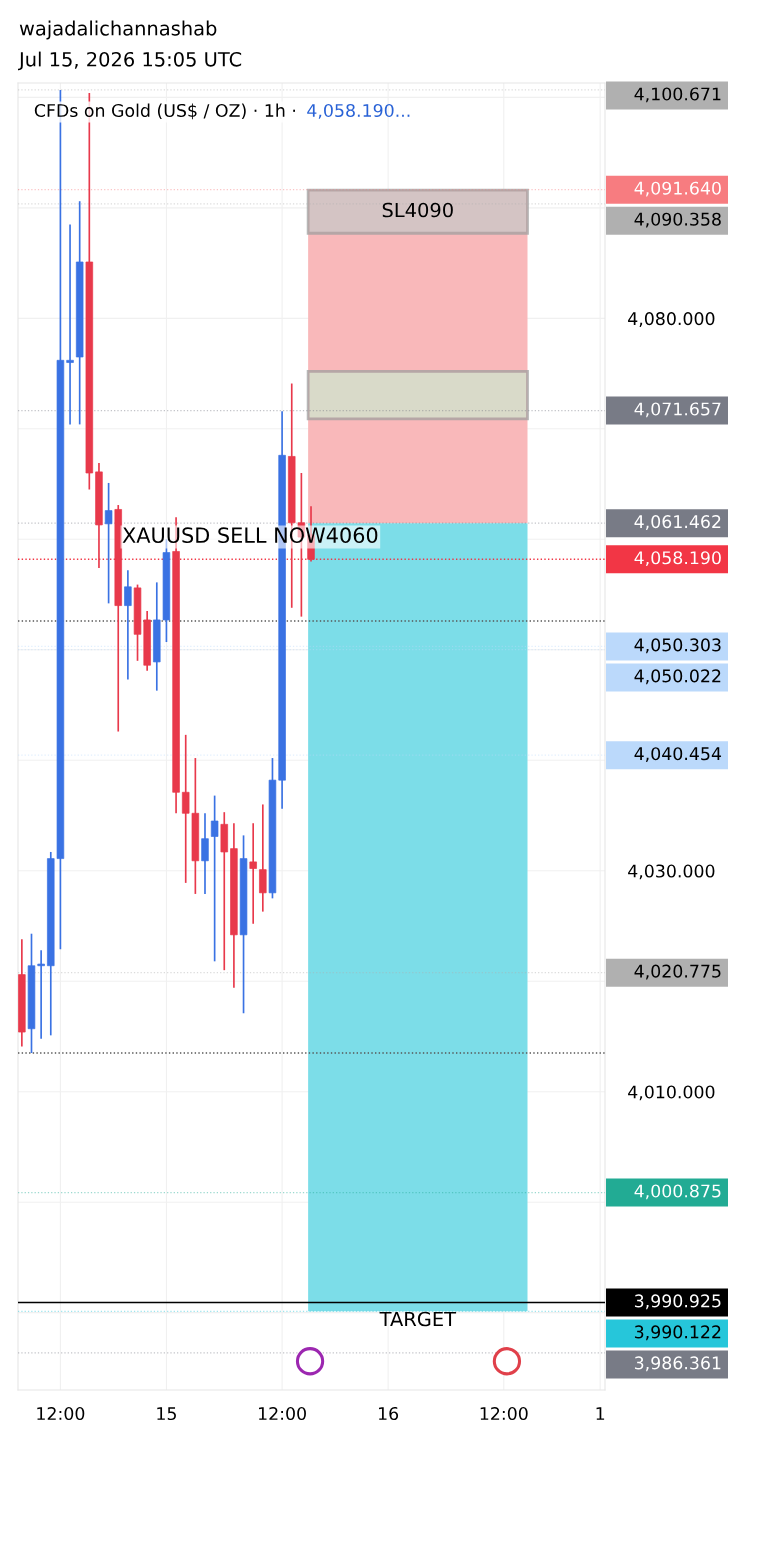 This screenshot has height=1555, width=758. What do you see at coordinates (418, 1319) in the screenshot?
I see `band-label: TARGET` at bounding box center [418, 1319].